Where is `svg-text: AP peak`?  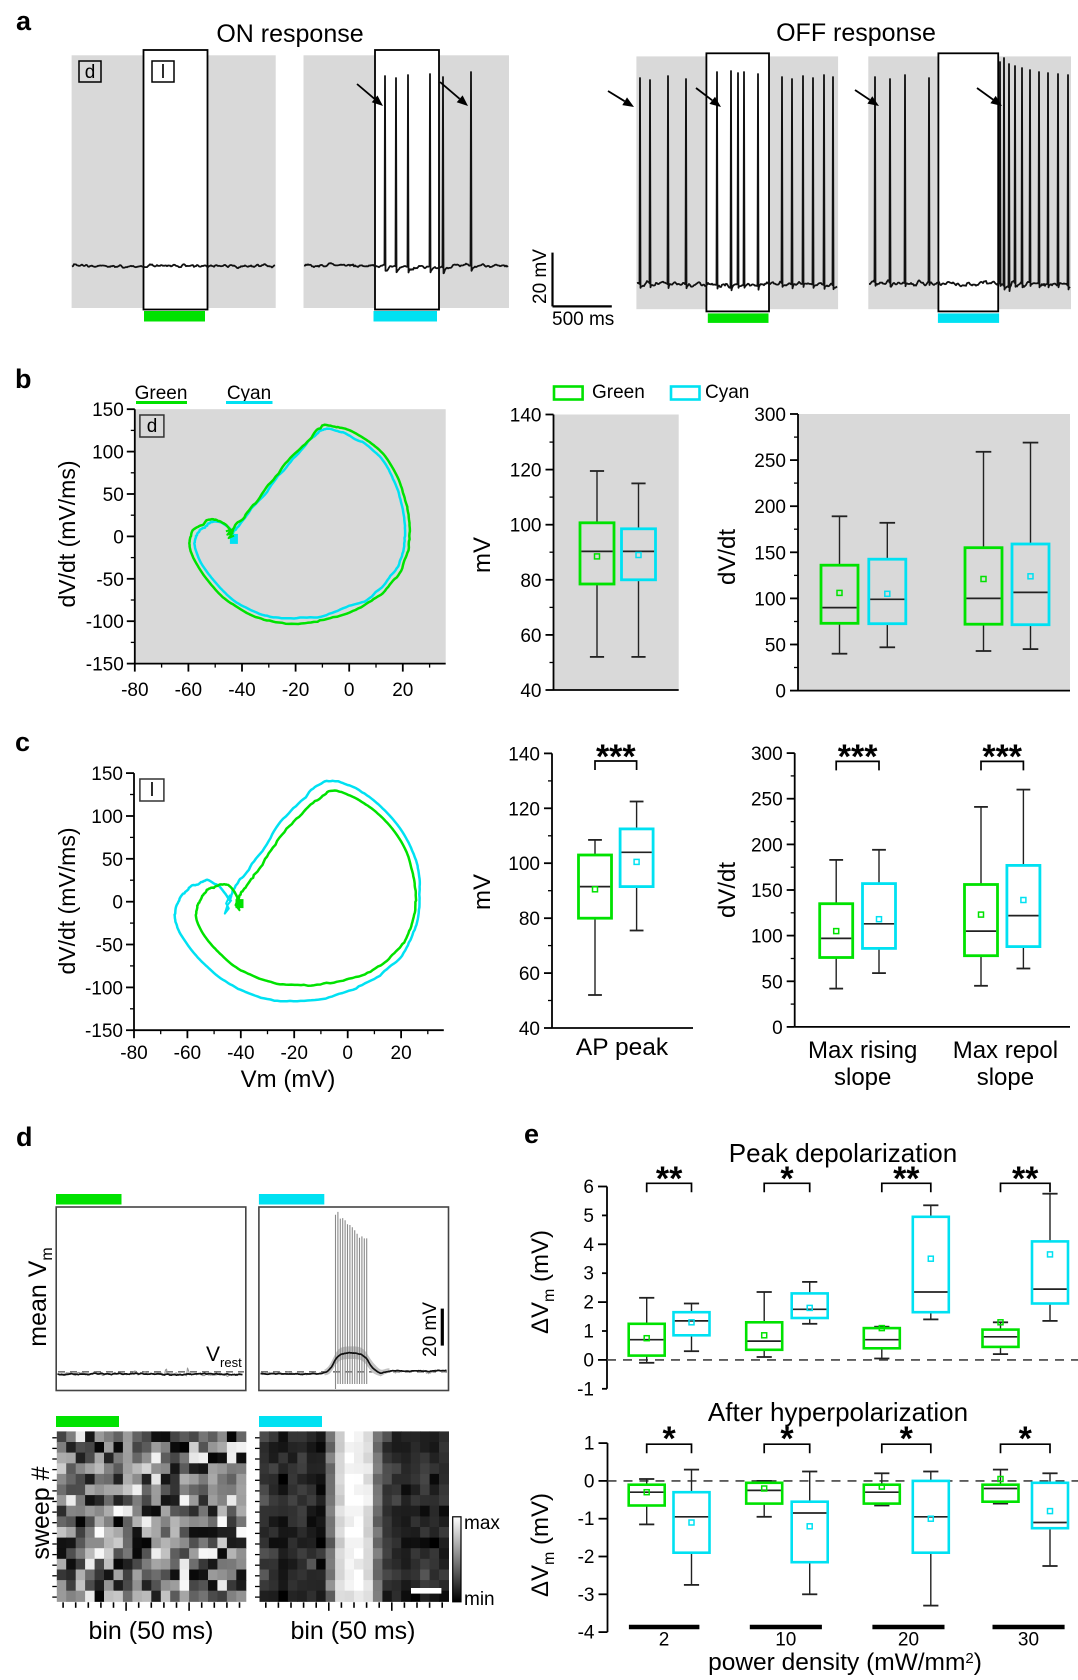
svg-text: AP peak is located at coordinates (622, 1047).